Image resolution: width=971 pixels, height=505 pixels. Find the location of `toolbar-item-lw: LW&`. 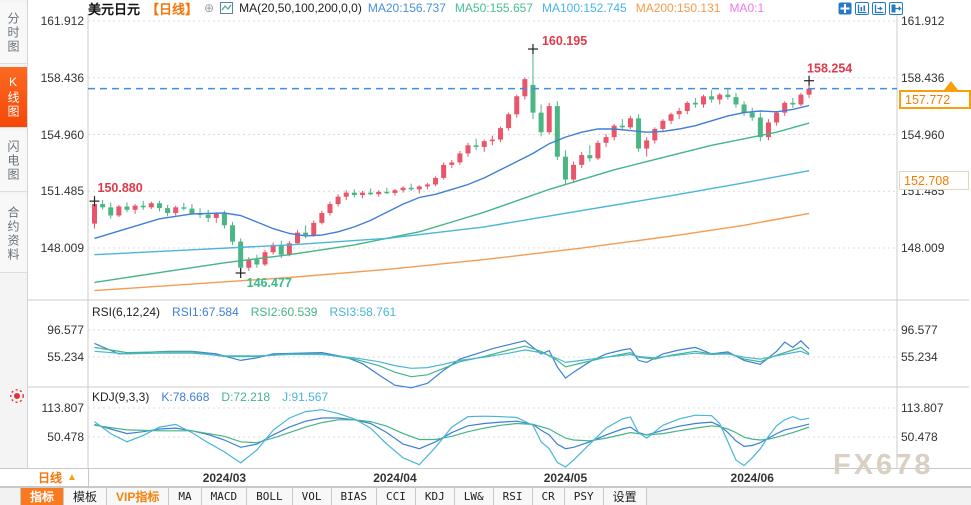

toolbar-item-lw: LW& is located at coordinates (474, 496).